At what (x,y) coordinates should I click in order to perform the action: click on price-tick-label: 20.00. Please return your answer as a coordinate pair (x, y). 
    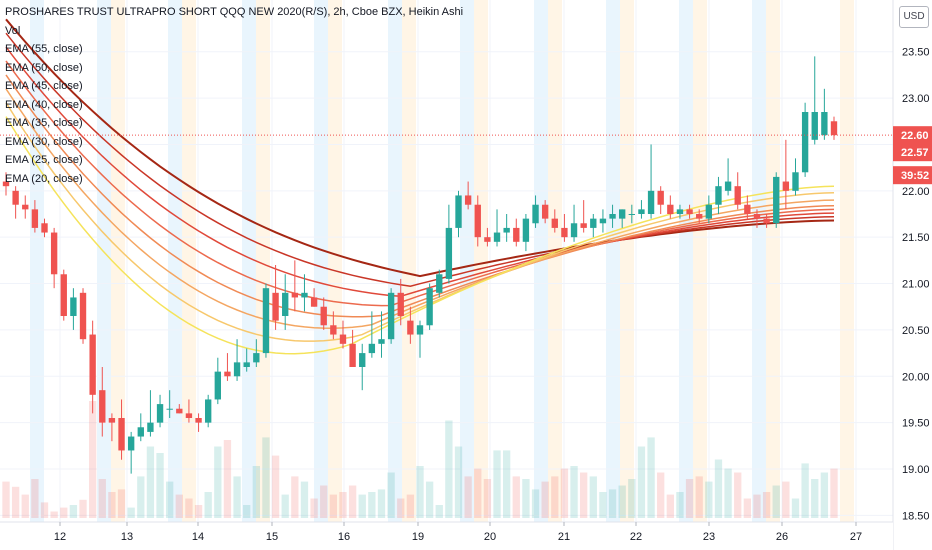
    Looking at the image, I should click on (916, 377).